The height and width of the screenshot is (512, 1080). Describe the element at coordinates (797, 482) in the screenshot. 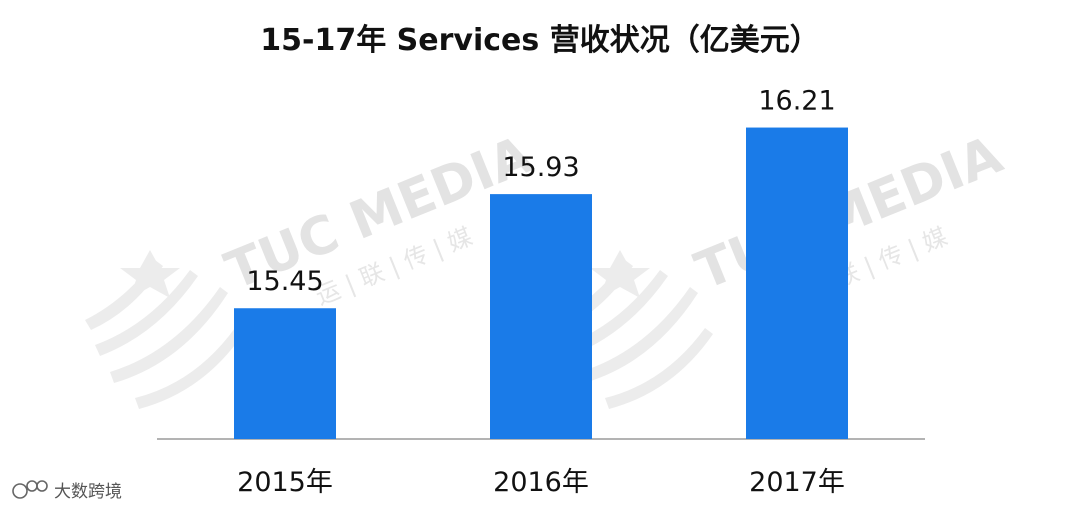

I see `category-label-2: 2017年` at that location.